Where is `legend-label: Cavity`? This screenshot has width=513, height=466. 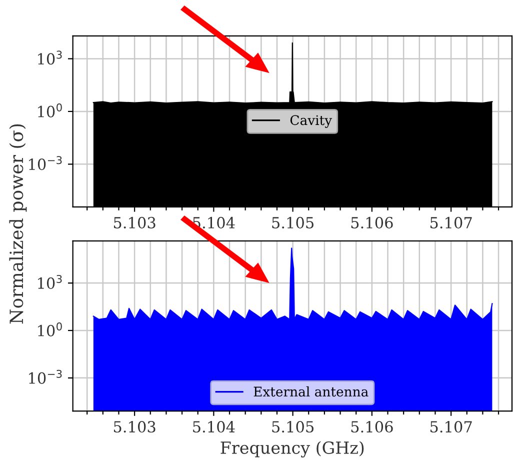
legend-label: Cavity is located at coordinates (311, 121).